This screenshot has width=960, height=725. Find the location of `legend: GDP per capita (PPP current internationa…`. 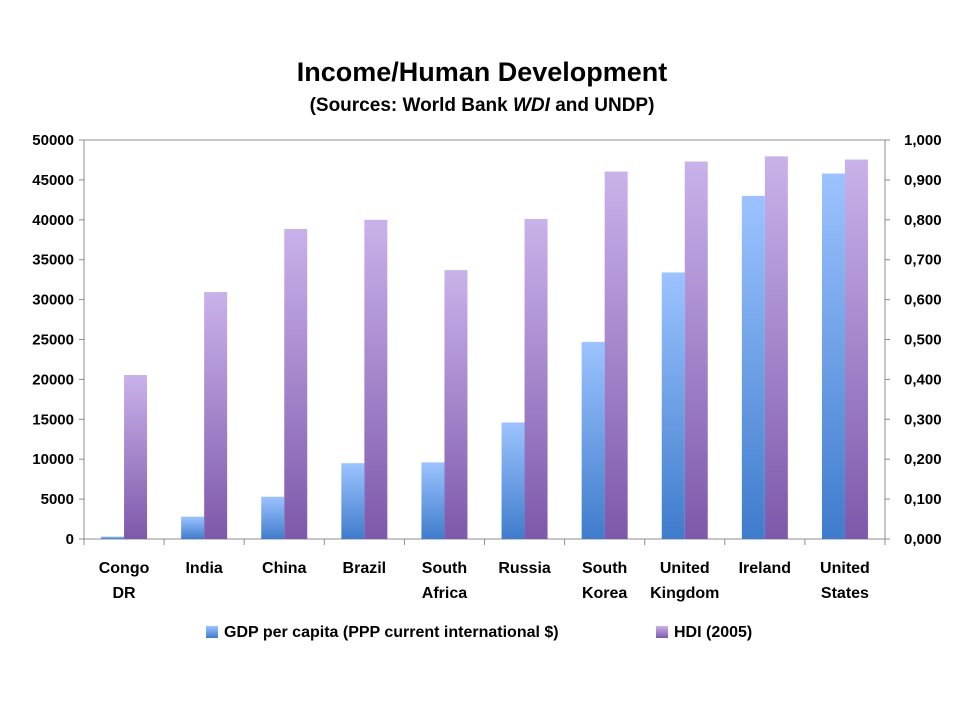

legend: GDP per capita (PPP current internationa… is located at coordinates (479, 632).